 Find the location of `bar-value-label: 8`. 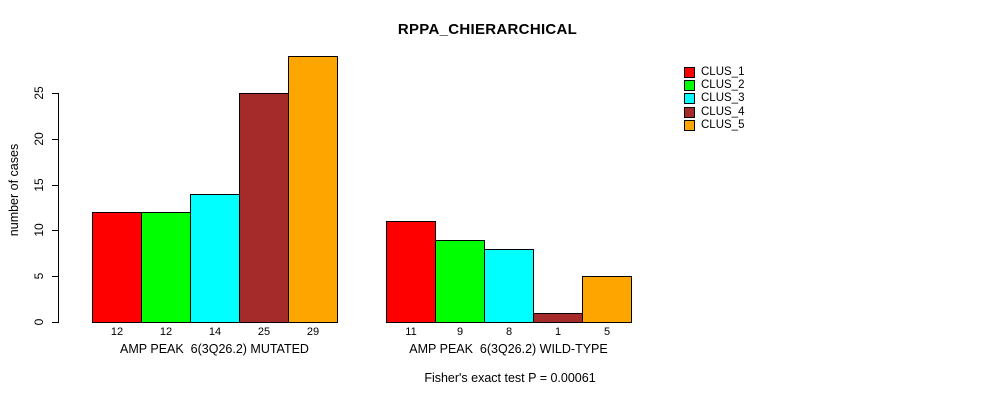

bar-value-label: 8 is located at coordinates (509, 332).